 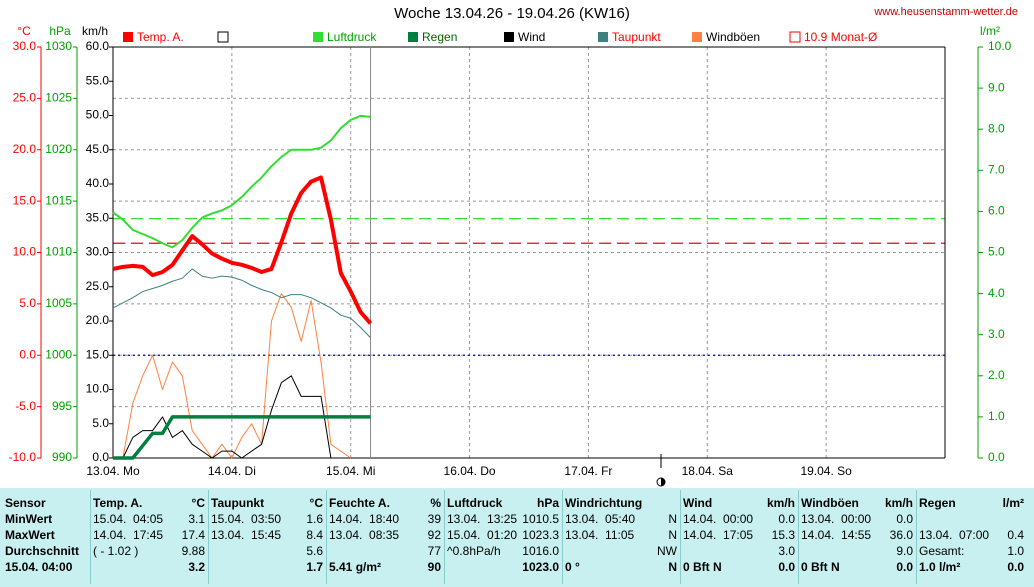 What do you see at coordinates (512, 13) in the screenshot?
I see `chart-title: Woche 13.04.26 - 19.04.26 (KW16)` at bounding box center [512, 13].